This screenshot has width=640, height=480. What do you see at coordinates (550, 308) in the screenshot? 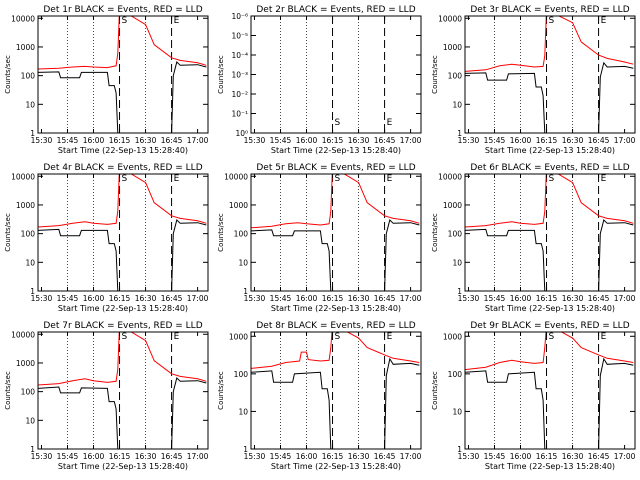
I see `x-axis-label: Start Time (22-Sep-13 15:28:40)` at bounding box center [550, 308].